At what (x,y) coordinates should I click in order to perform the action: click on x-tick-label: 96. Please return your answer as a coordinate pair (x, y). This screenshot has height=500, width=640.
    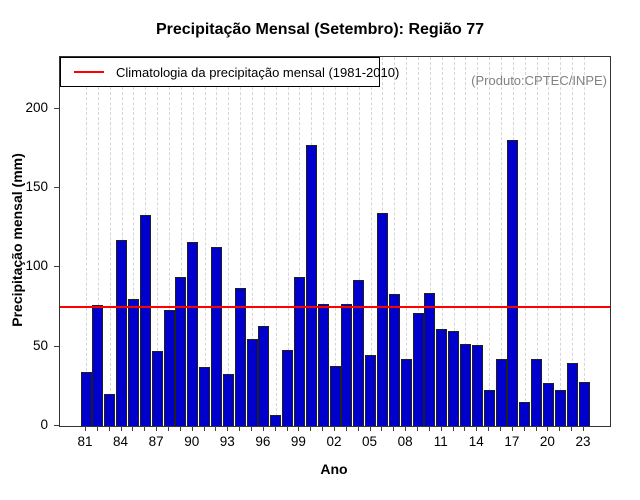
    Looking at the image, I should click on (263, 441).